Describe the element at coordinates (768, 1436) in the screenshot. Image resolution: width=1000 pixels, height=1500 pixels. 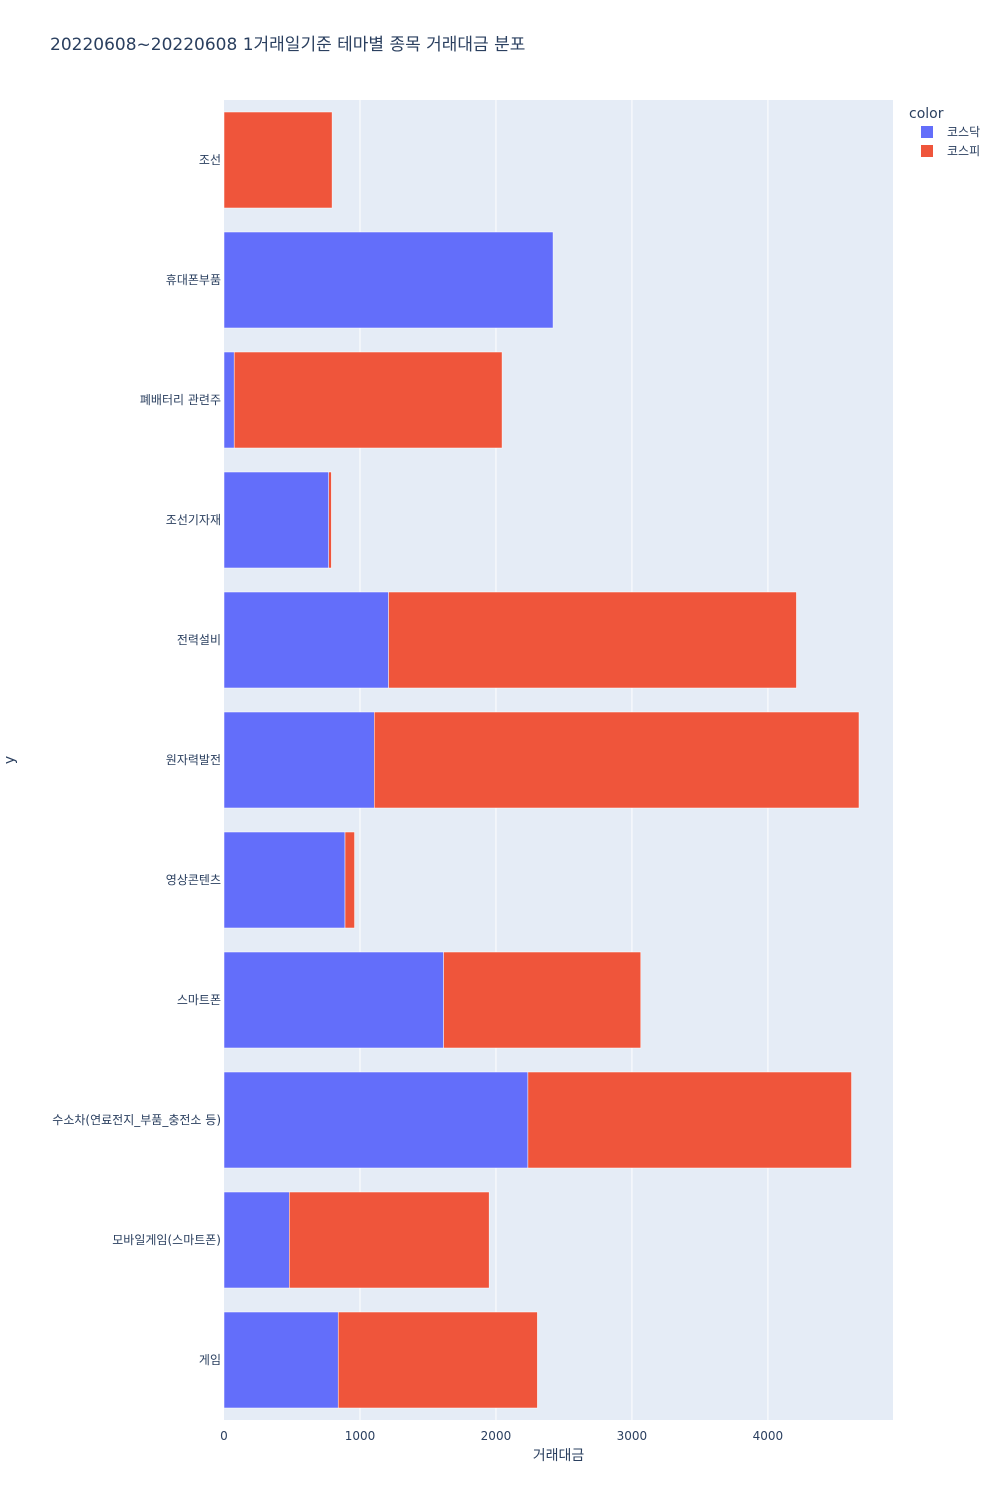
I see `x-tick-label: 4000` at that location.